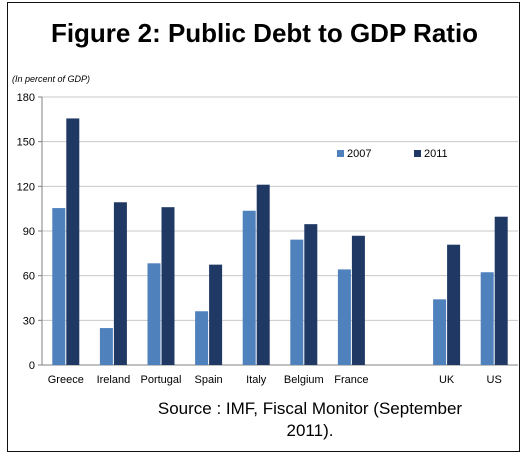  What do you see at coordinates (264, 33) in the screenshot?
I see `figure-title: Figure 2: Public Debt to GDP Ratio` at bounding box center [264, 33].